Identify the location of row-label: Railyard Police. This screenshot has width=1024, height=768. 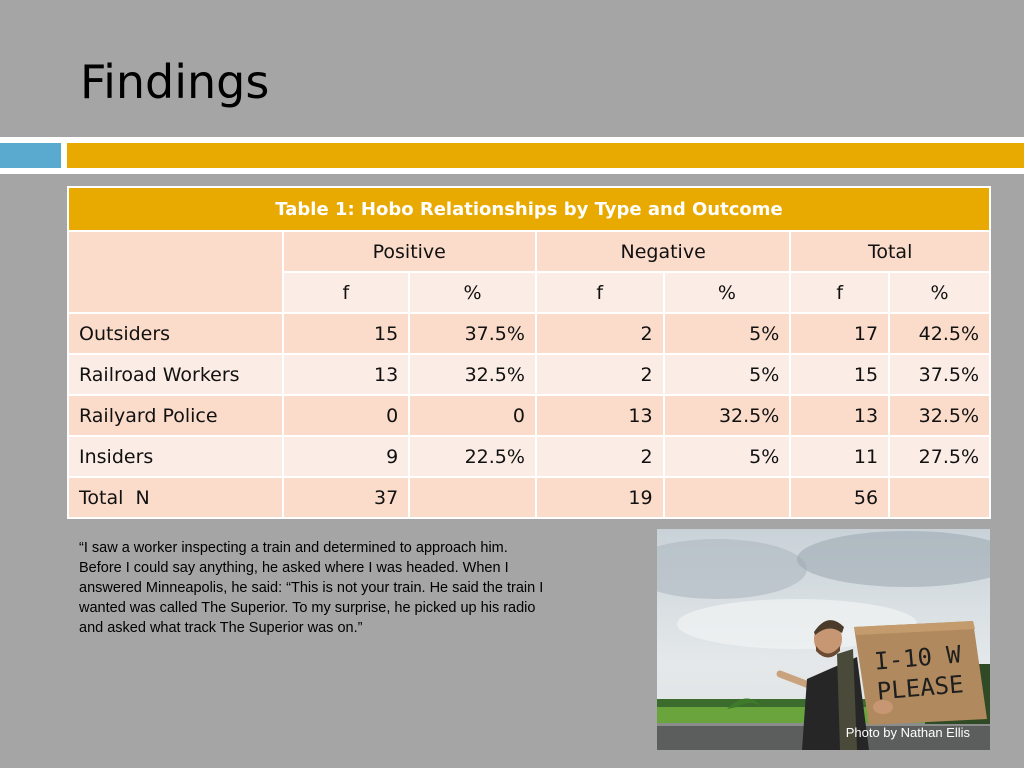
(175, 415).